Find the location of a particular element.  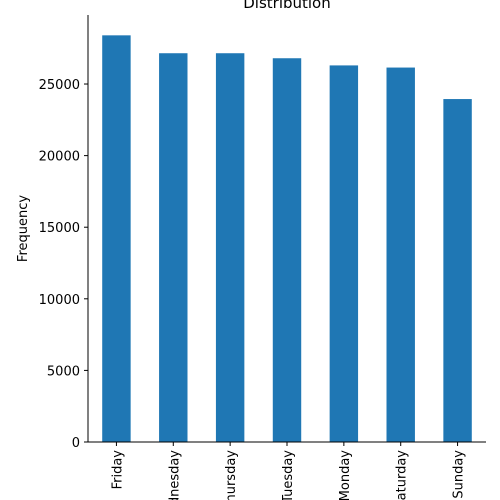

x-tick-label: Saturday is located at coordinates (402, 475).